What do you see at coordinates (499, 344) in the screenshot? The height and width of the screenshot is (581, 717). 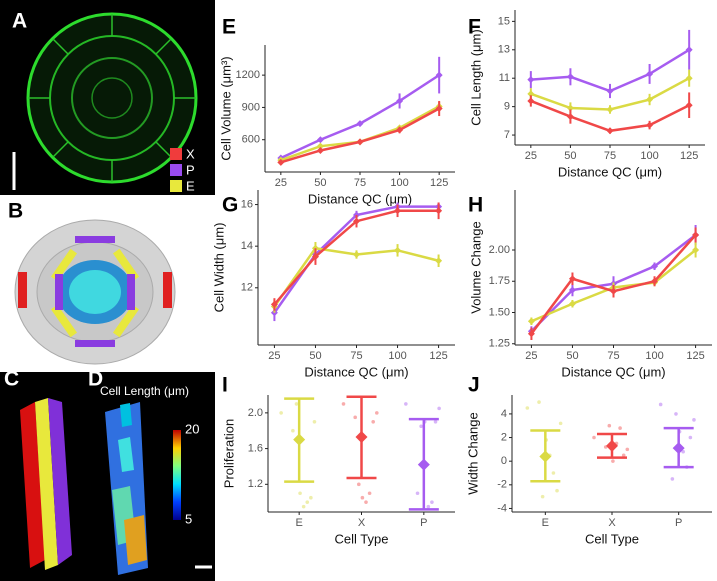 I see `y-tick-label: 1.25` at bounding box center [499, 344].